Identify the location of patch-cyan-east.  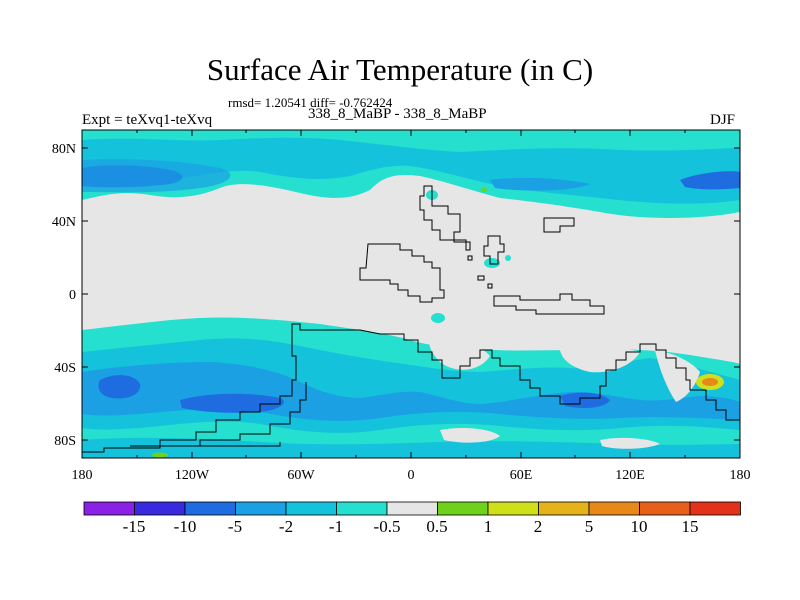
(508, 258).